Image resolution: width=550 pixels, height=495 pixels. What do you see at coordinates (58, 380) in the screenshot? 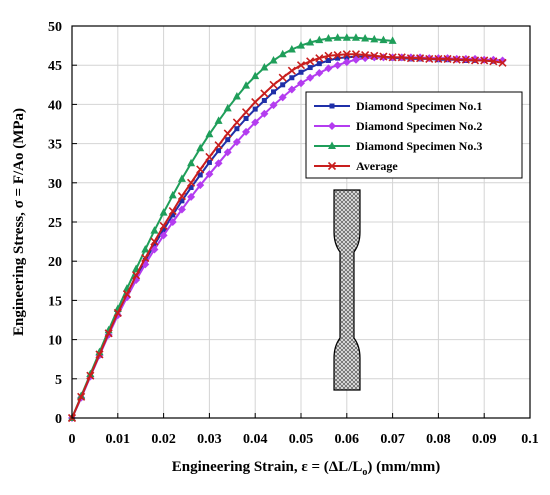
I see `y-tick-label: 5` at bounding box center [58, 380].